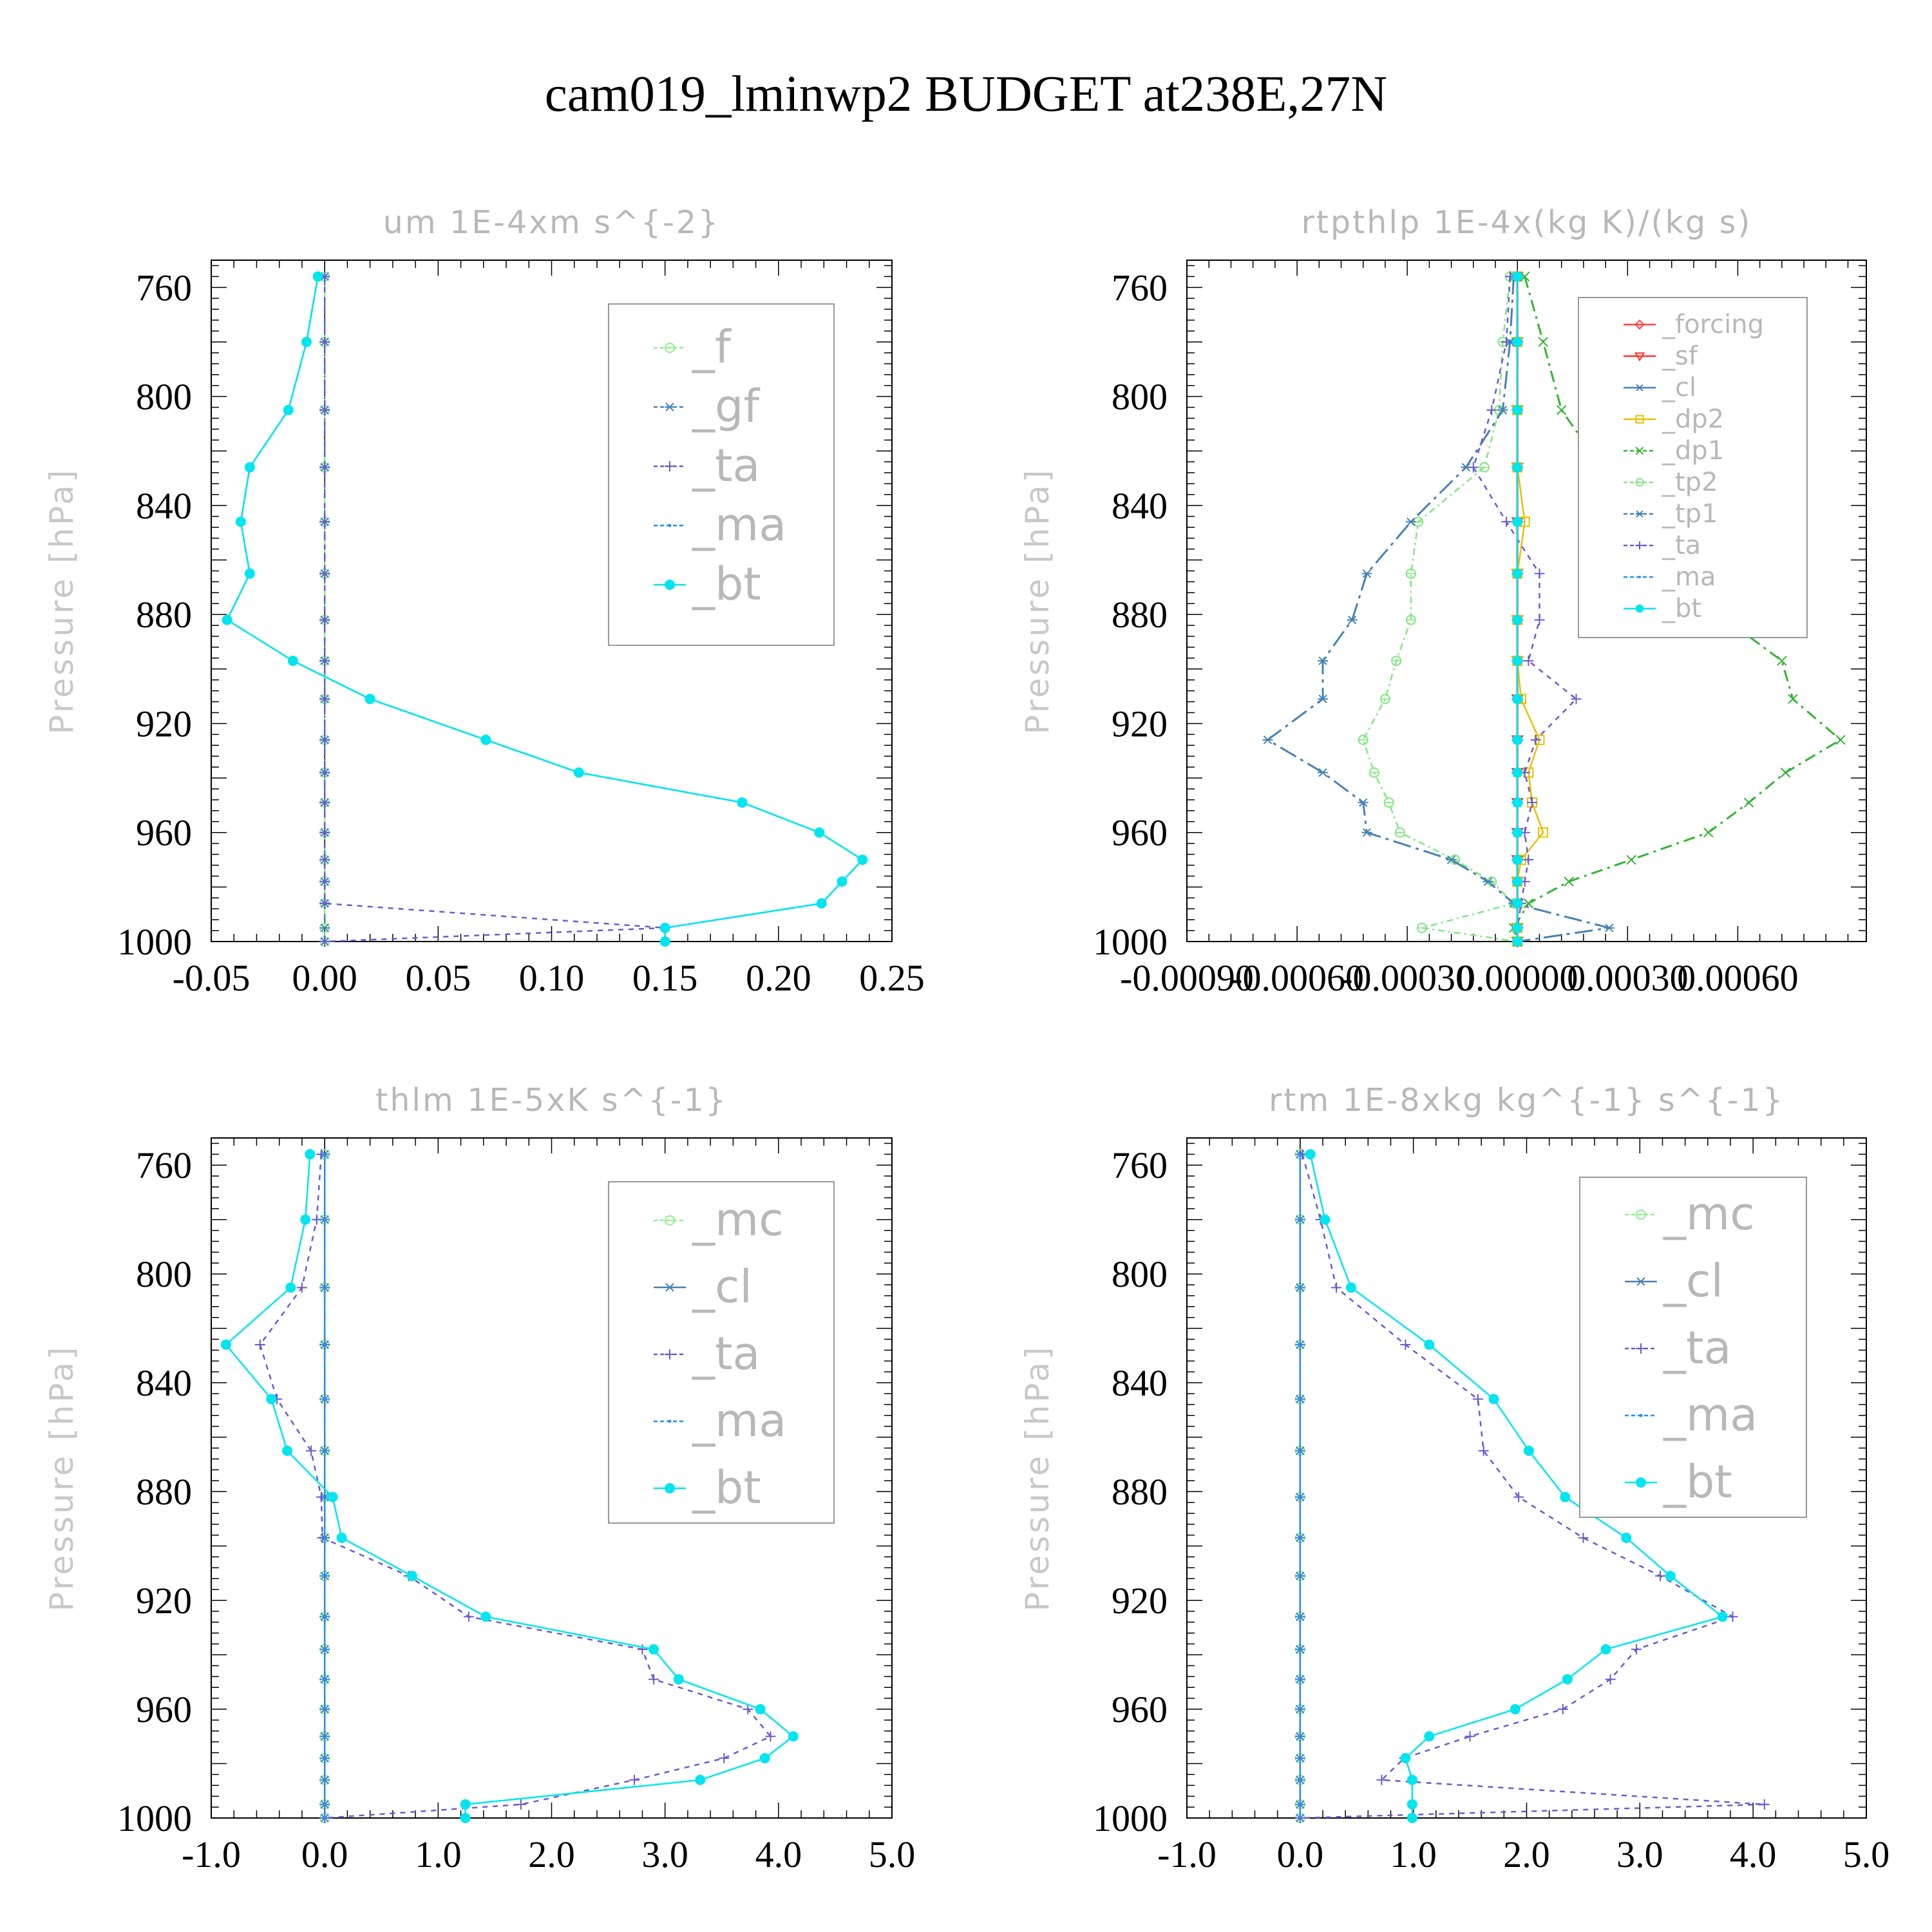 This screenshot has width=1932, height=1932. Describe the element at coordinates (1640, 388) in the screenshot. I see `cl-point-marker` at that location.